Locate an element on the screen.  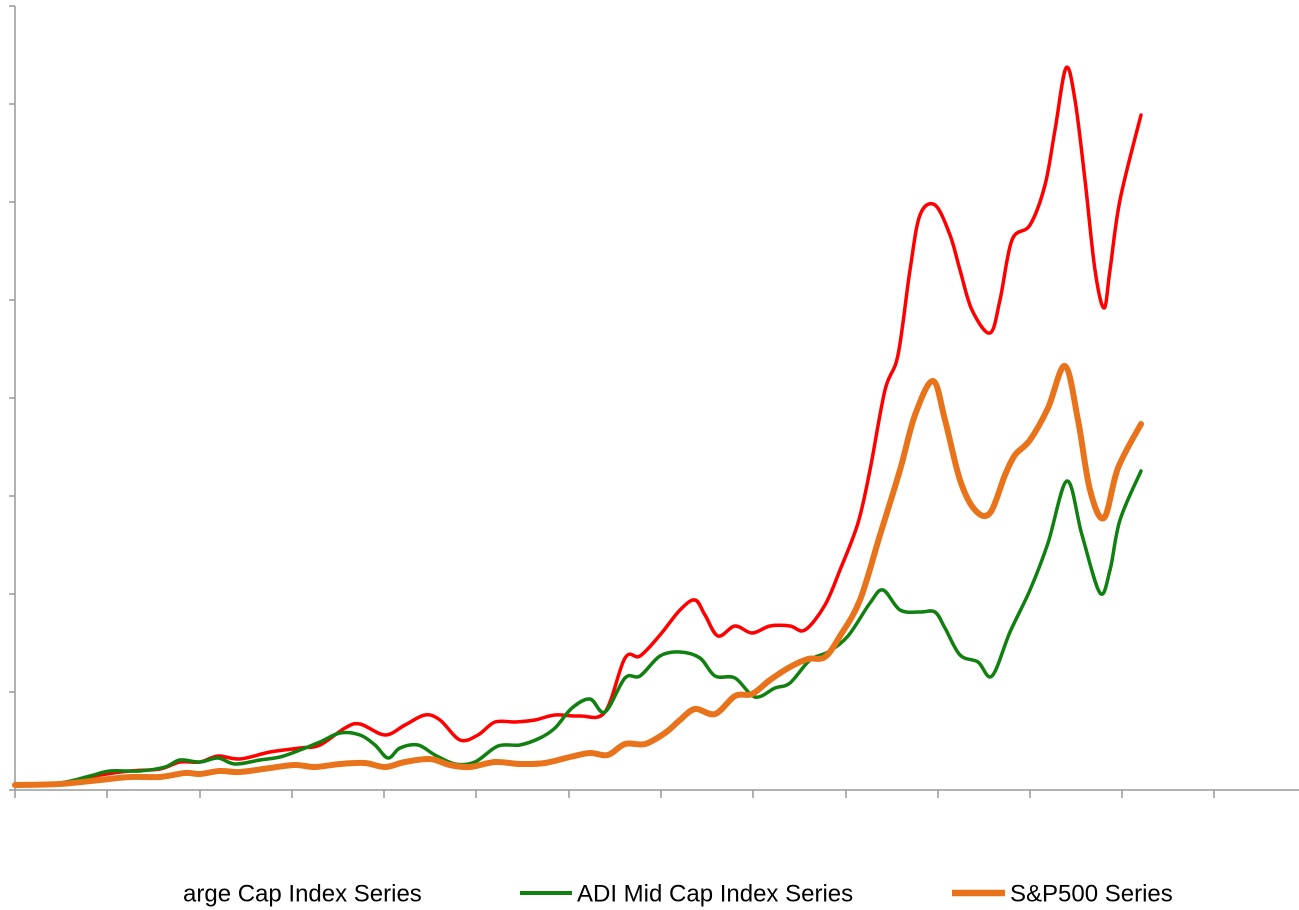
legend-label: arge Cap Index Series is located at coordinates (302, 893).